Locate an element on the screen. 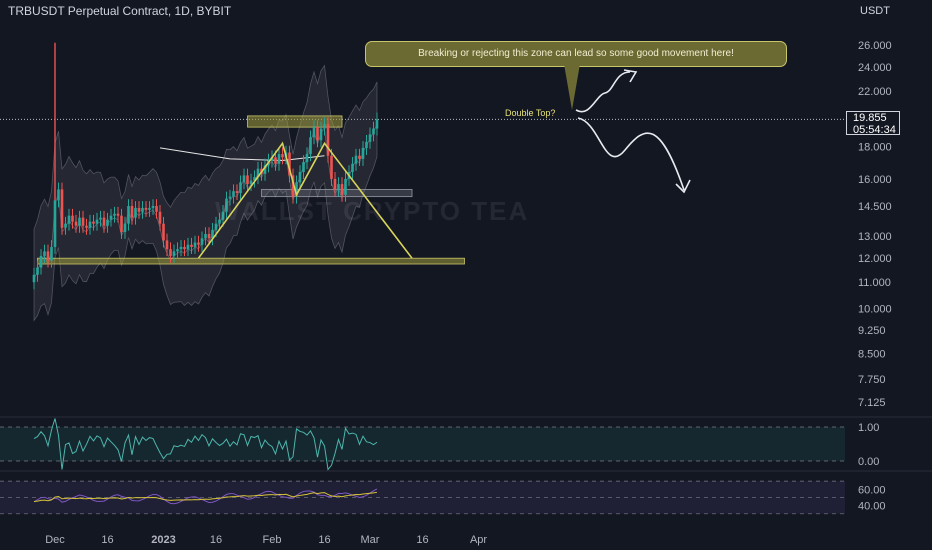  x-tick-label: Mar is located at coordinates (370, 540).